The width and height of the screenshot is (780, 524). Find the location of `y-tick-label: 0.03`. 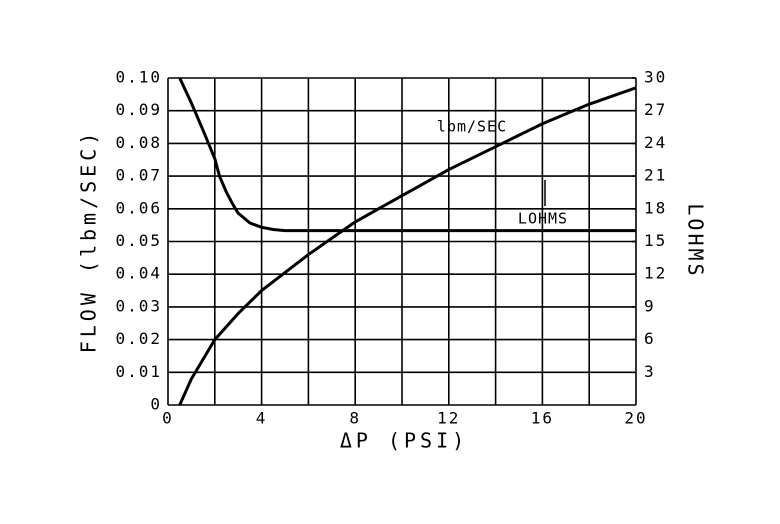

y-tick-label: 0.03 is located at coordinates (138, 305).